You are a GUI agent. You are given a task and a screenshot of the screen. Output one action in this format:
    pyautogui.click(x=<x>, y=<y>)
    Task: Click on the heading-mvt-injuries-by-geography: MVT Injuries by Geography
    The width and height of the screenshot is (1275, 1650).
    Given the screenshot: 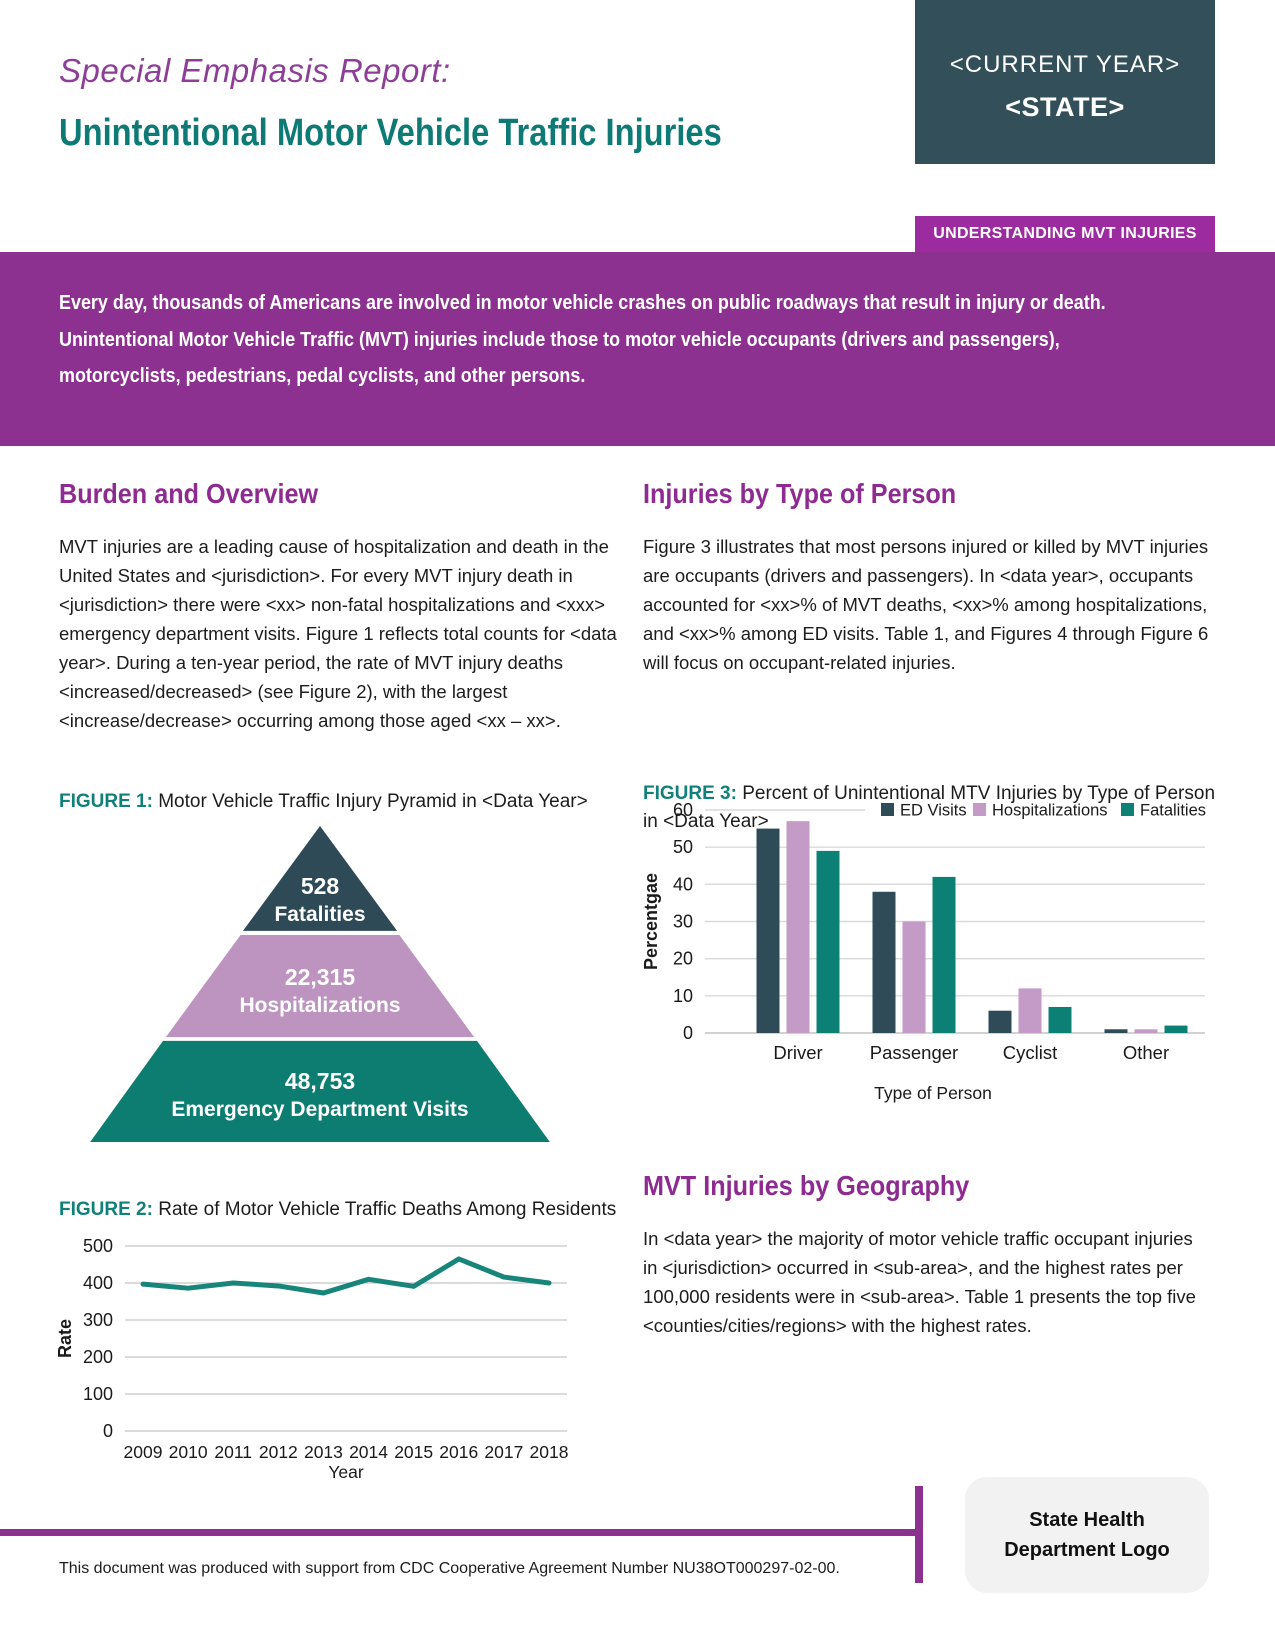 What is the action you would take?
    pyautogui.click(x=806, y=1185)
    